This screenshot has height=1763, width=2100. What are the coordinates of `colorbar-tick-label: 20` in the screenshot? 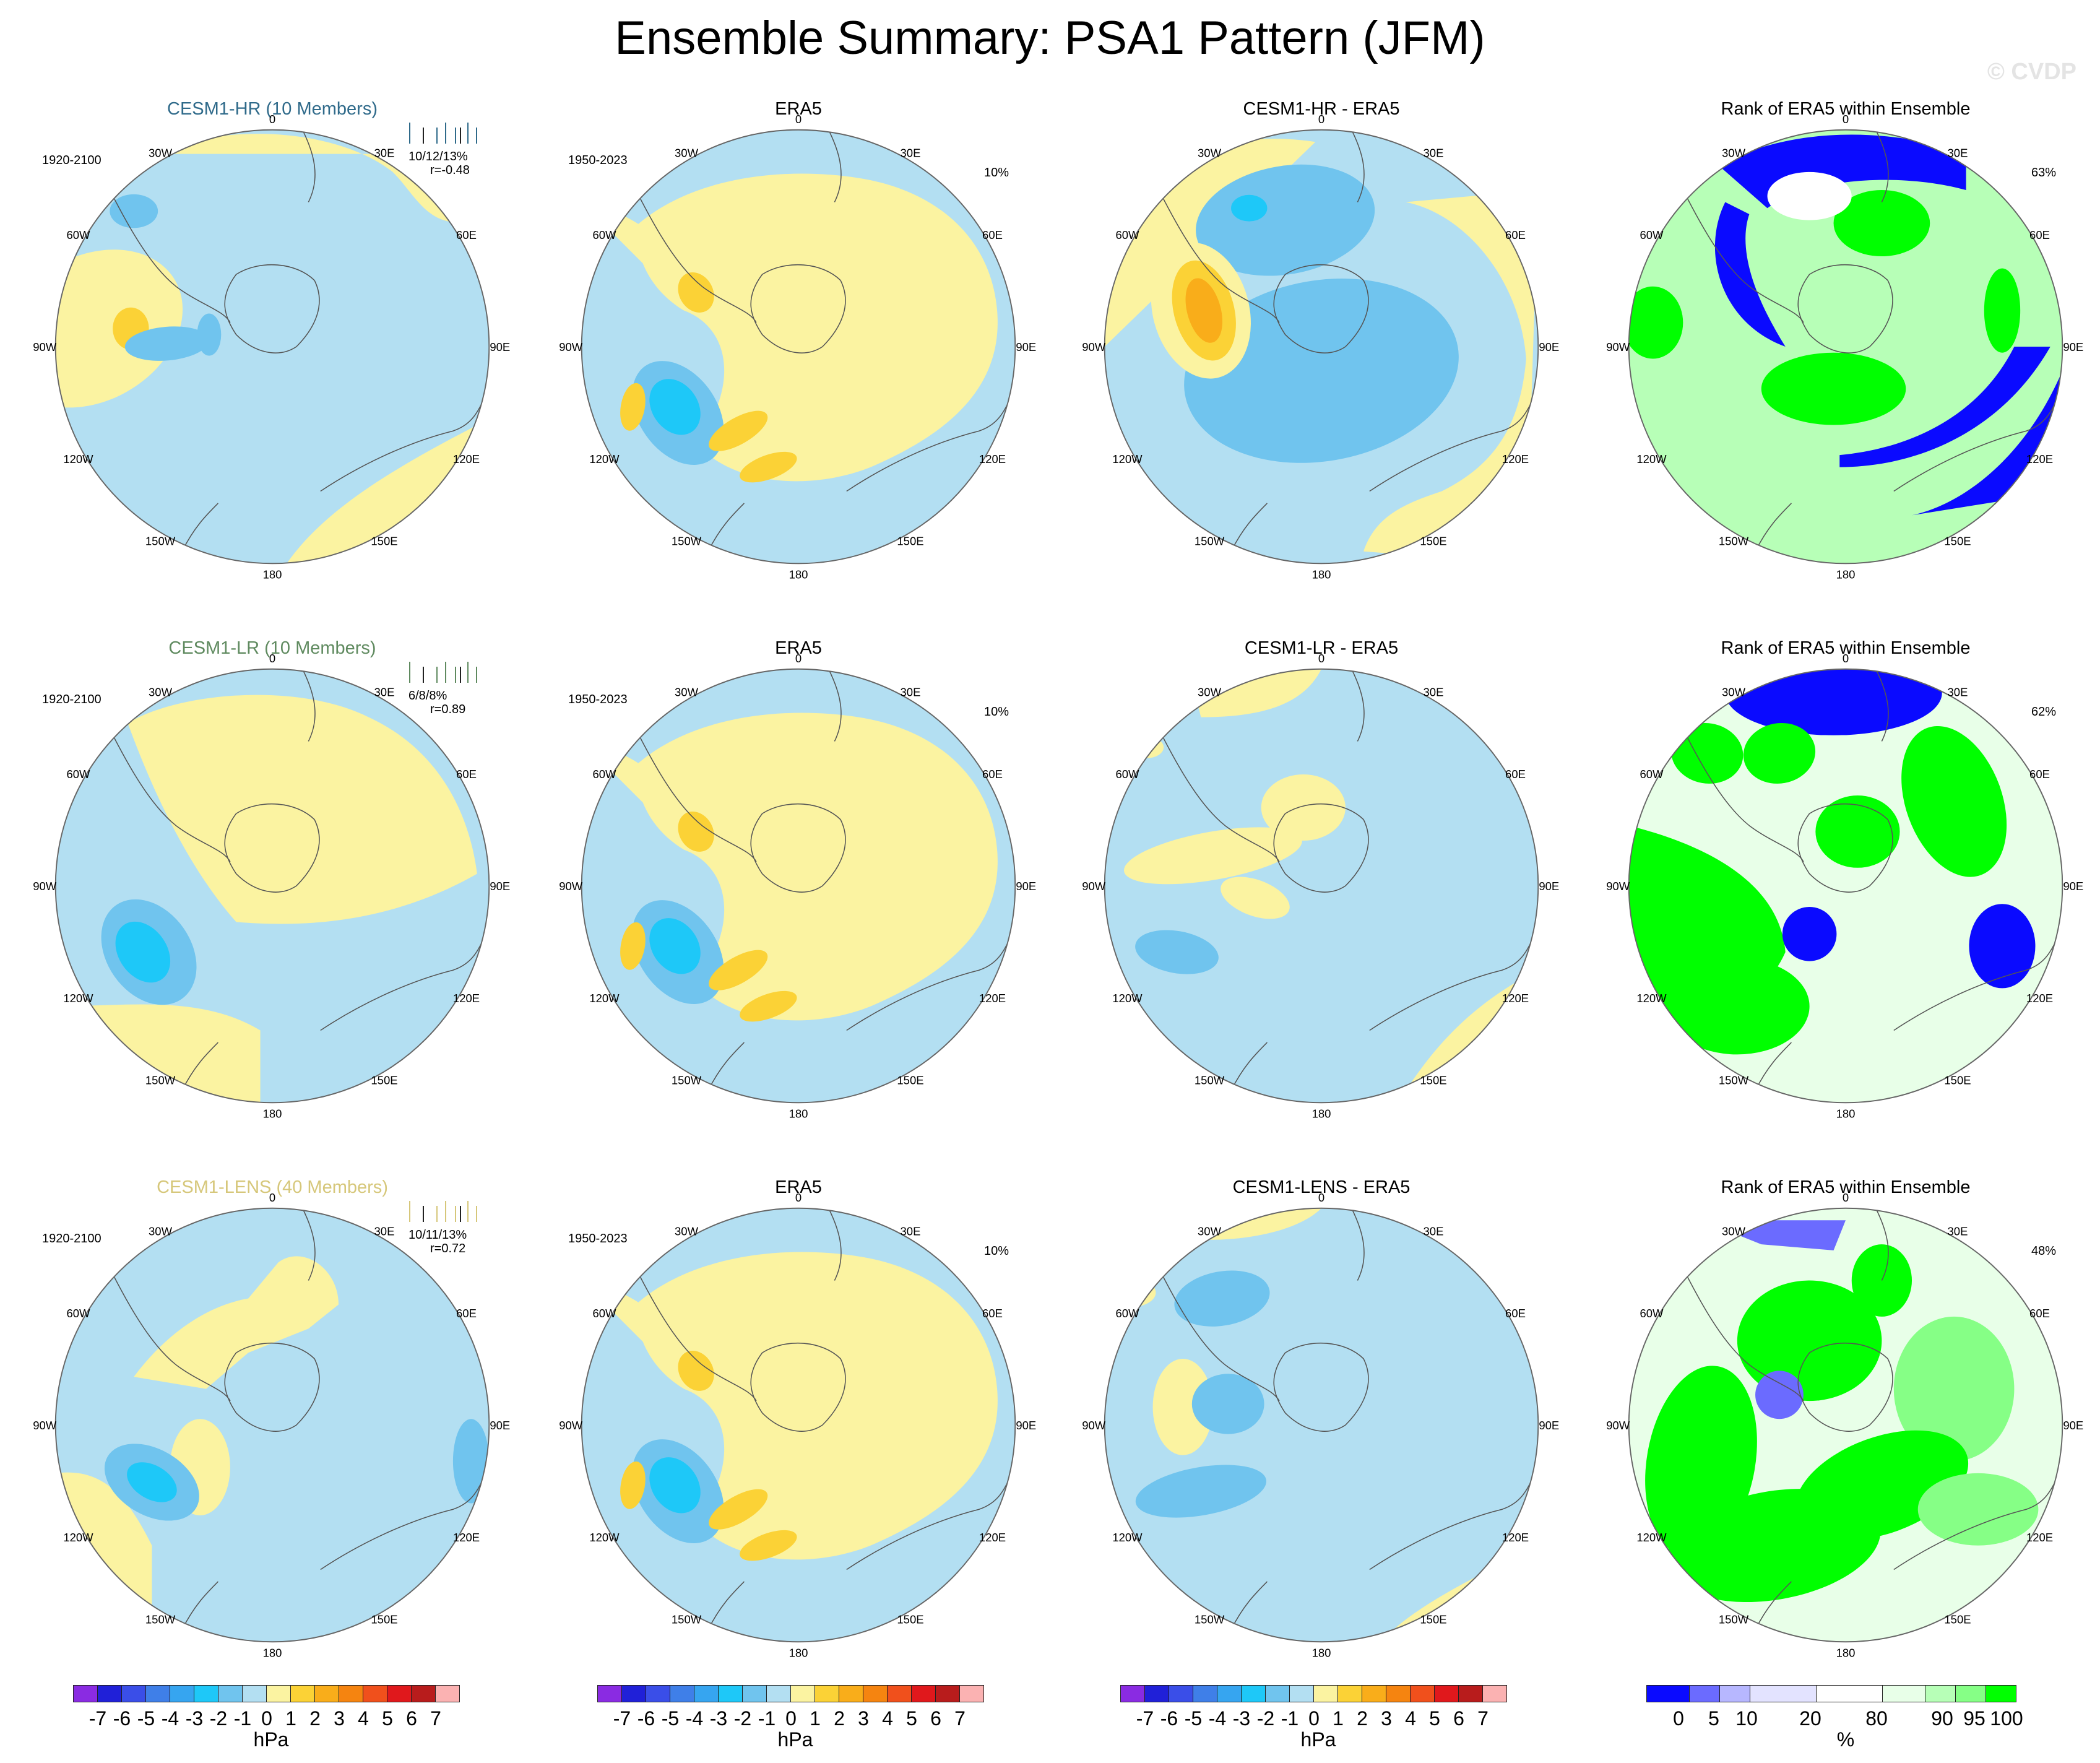 It's located at (1810, 1718).